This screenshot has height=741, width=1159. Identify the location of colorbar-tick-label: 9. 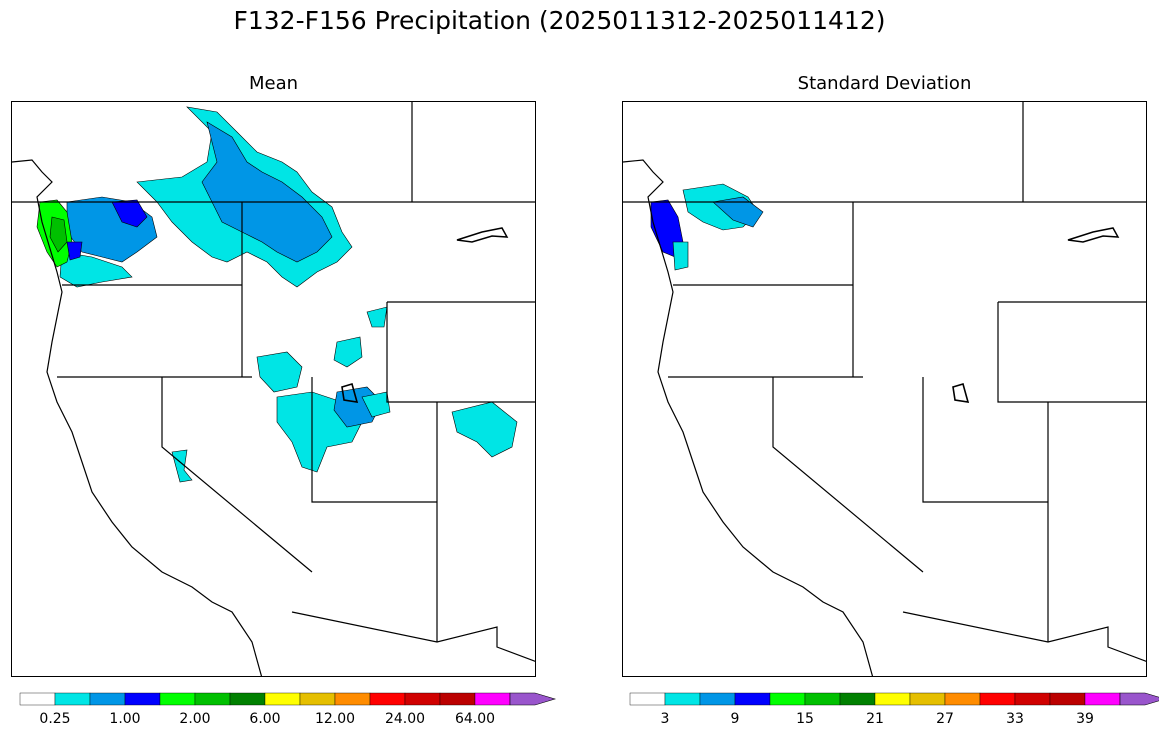
(735, 719).